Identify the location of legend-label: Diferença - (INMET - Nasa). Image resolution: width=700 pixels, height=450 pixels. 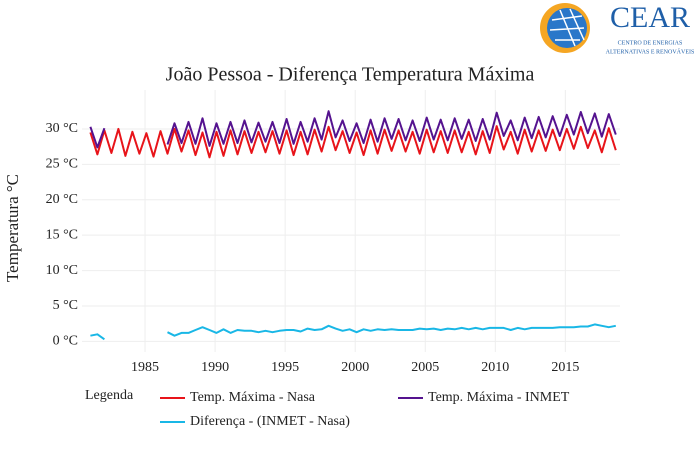
(270, 421).